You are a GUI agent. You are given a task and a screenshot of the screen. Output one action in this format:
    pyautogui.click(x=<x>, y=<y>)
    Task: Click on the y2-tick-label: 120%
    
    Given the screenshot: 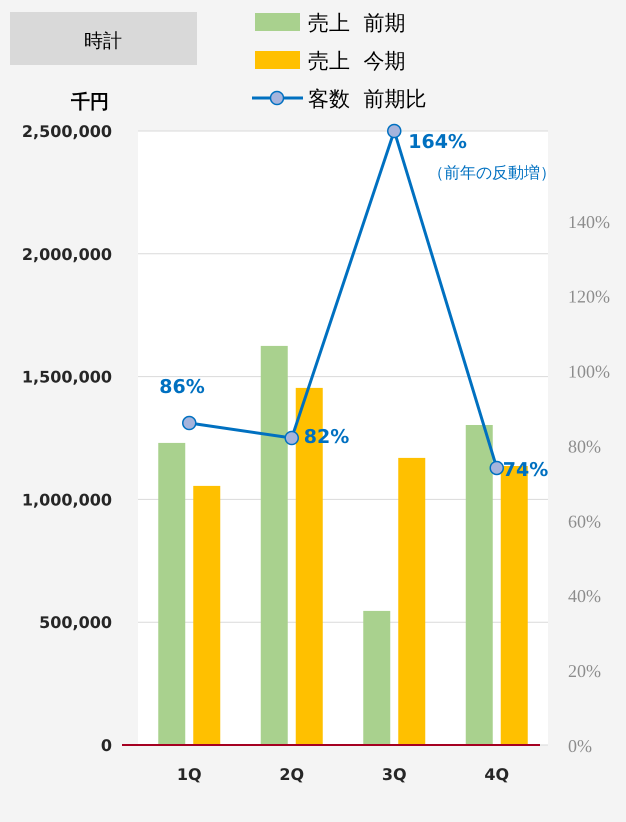 What is the action you would take?
    pyautogui.click(x=589, y=296)
    